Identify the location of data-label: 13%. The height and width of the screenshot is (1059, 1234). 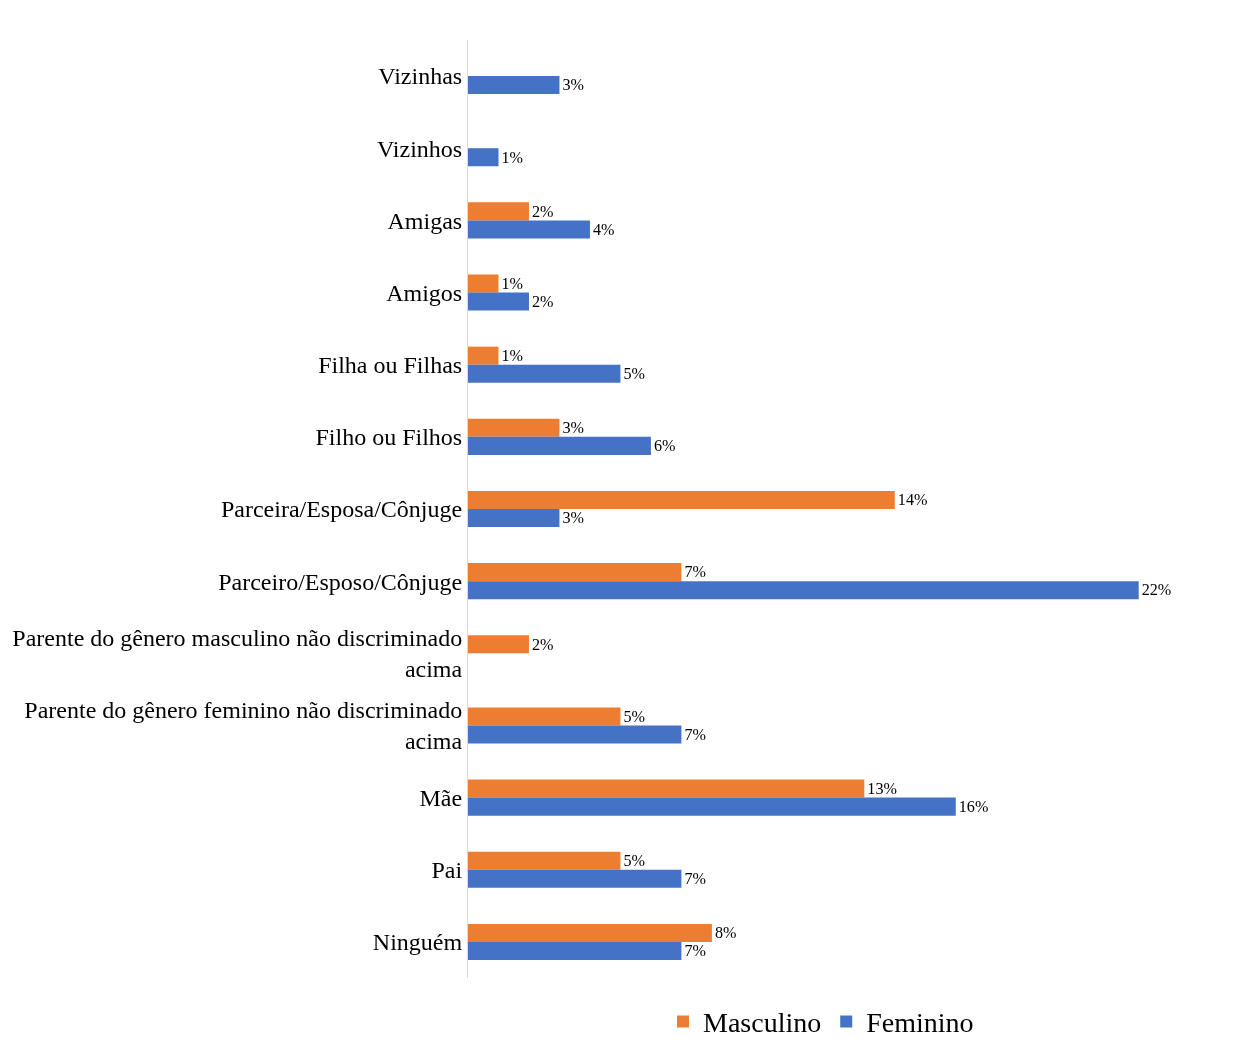
(882, 788).